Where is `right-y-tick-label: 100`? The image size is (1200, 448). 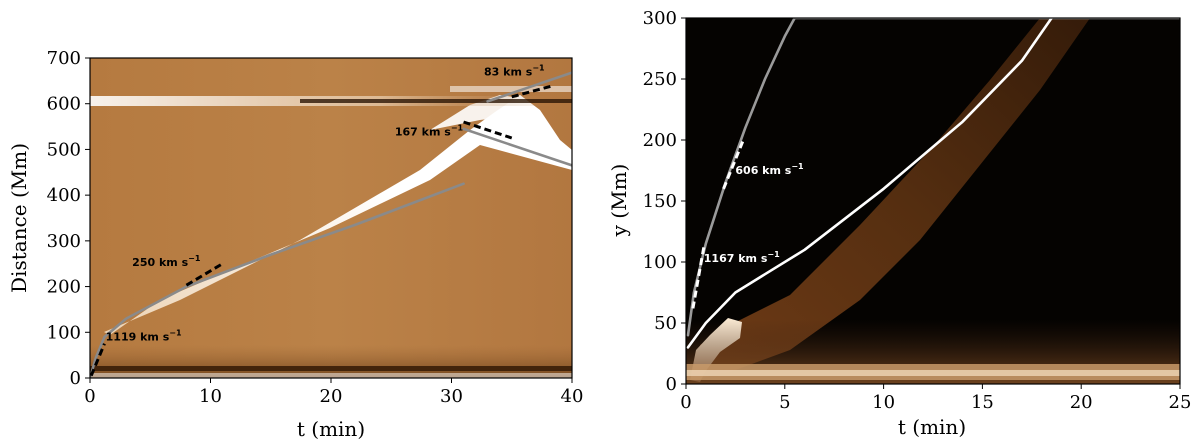
right-y-tick-label: 100 is located at coordinates (660, 262).